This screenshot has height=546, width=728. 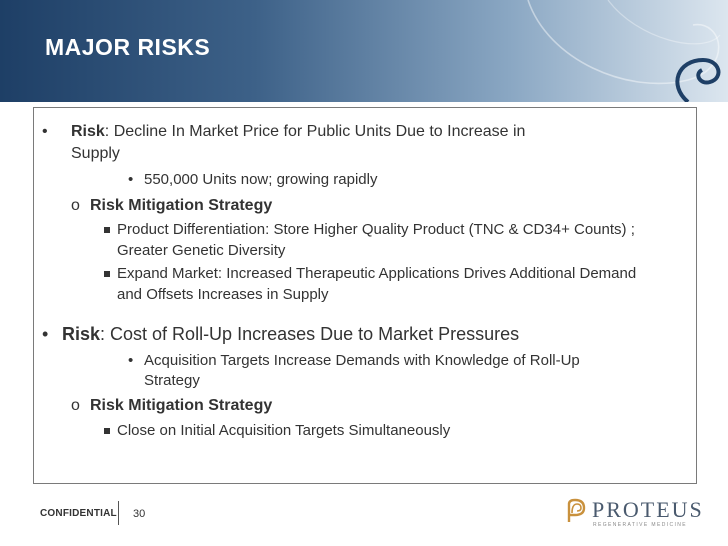 I want to click on risk2-mitigation-marker: o, so click(x=75, y=405).